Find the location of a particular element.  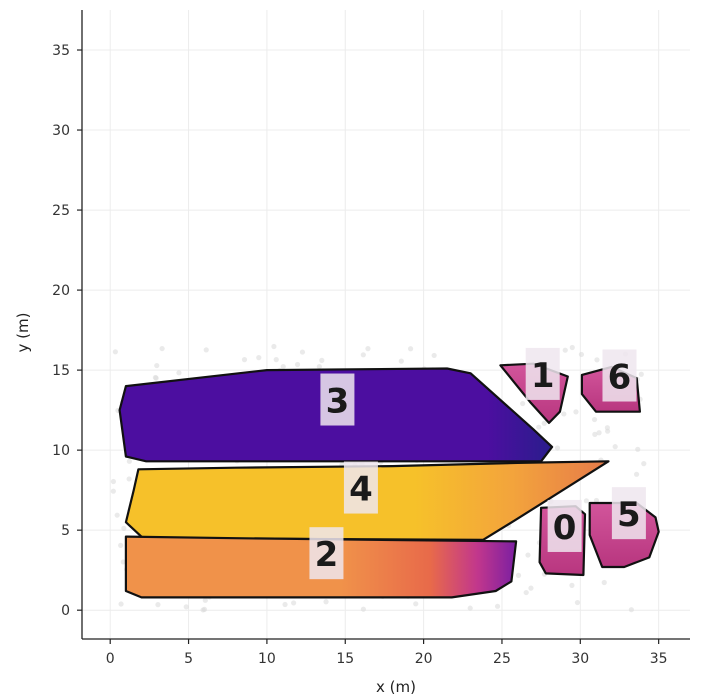

region-label: 3 is located at coordinates (338, 402).